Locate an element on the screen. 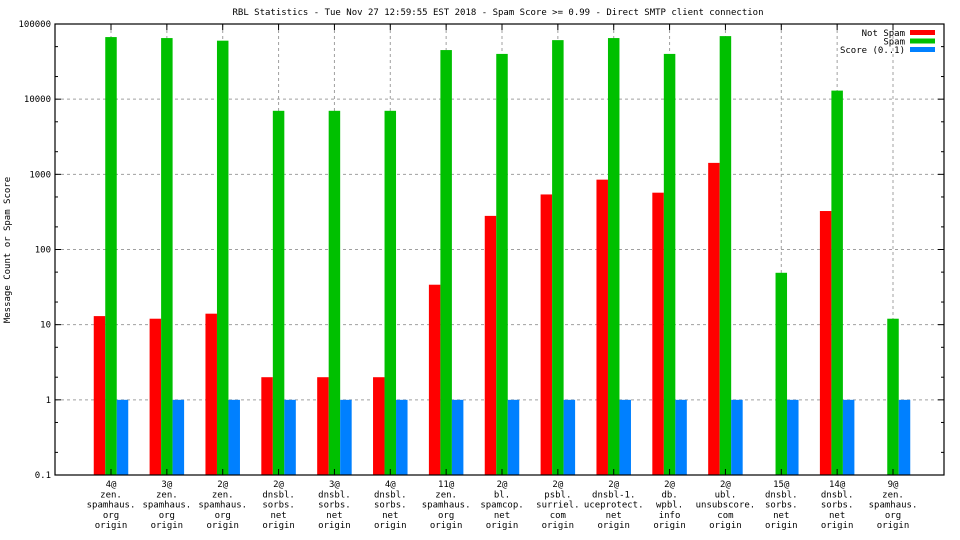  x-tick-label: 3@ zen. spamhaus. org origin is located at coordinates (166, 505).